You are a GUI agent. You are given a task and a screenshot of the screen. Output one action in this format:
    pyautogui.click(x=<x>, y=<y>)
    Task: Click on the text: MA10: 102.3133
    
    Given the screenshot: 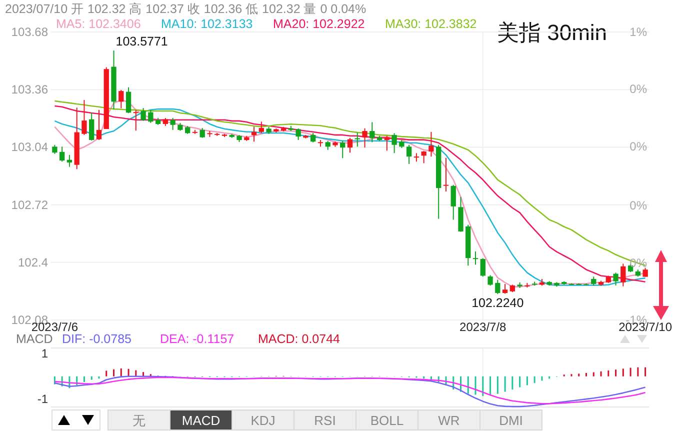 What is the action you would take?
    pyautogui.click(x=207, y=24)
    